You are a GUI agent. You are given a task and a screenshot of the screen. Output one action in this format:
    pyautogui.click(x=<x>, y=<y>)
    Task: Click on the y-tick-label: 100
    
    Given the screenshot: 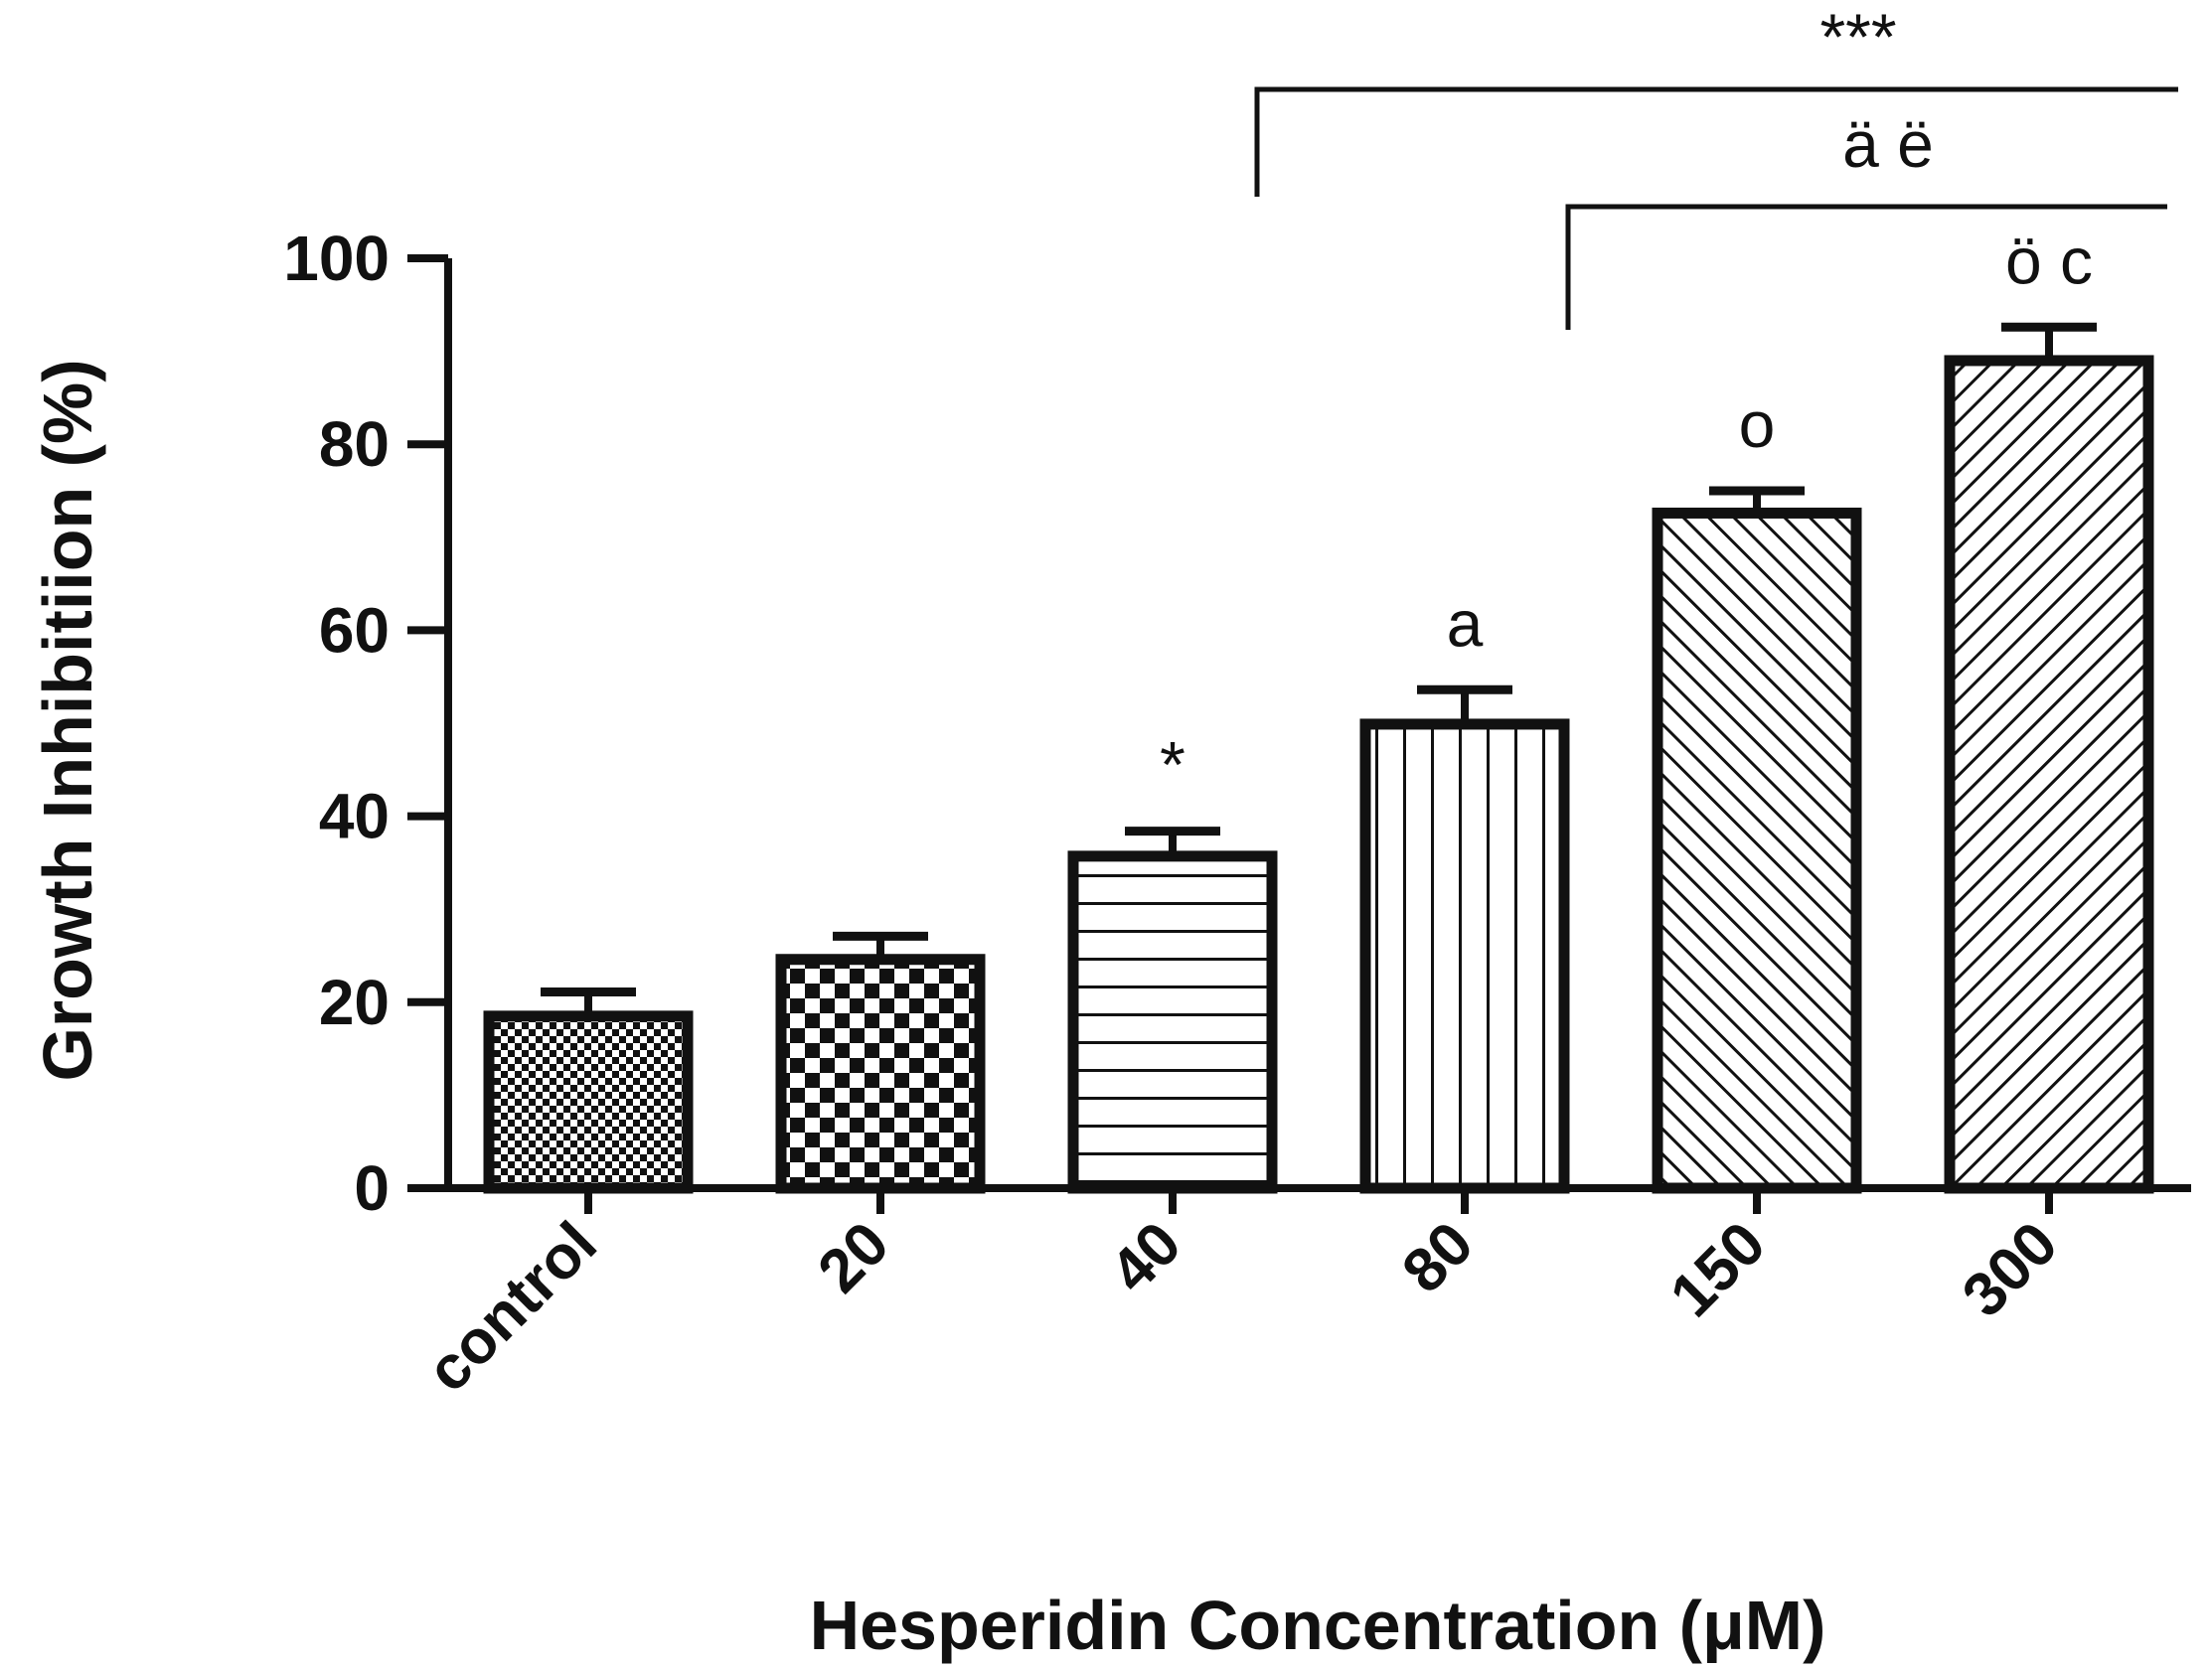 What is the action you would take?
    pyautogui.click(x=336, y=258)
    